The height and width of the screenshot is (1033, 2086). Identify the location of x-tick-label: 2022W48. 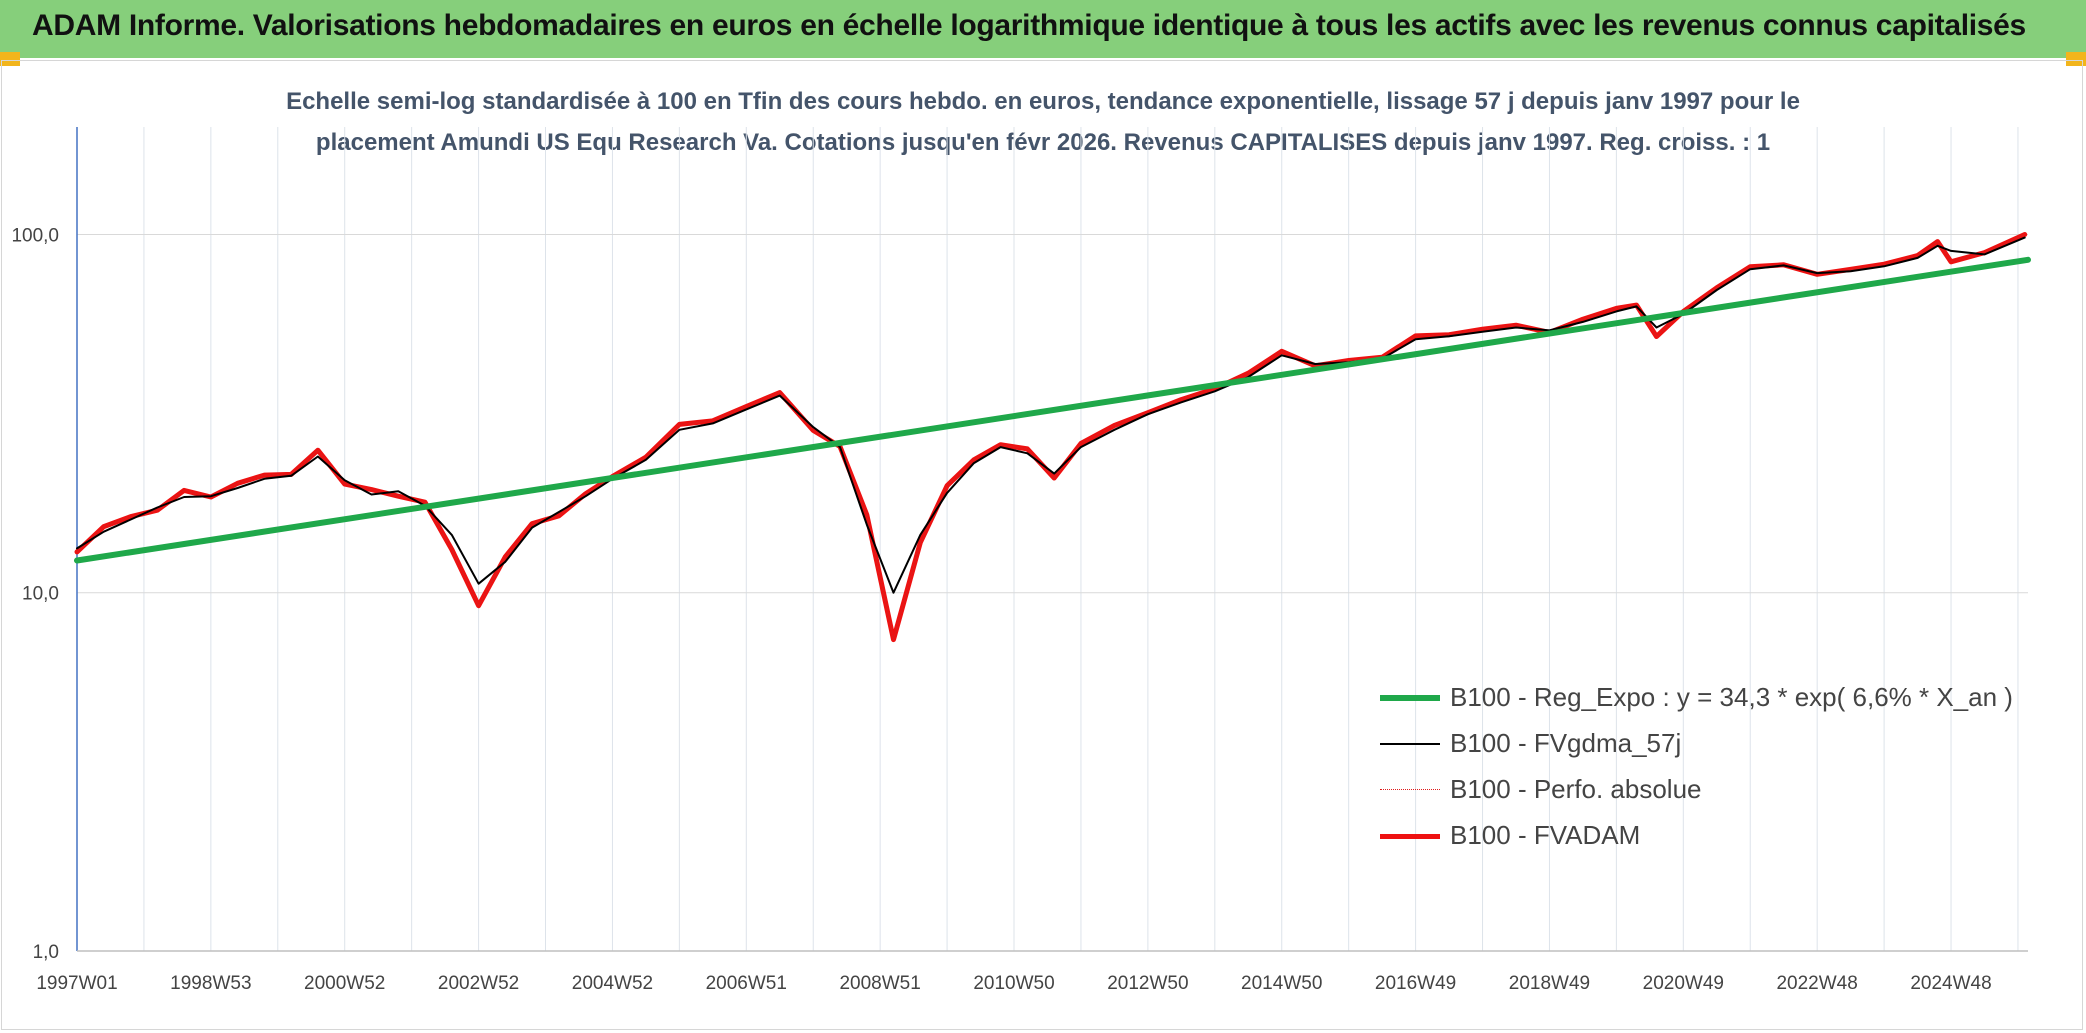
(1816, 983).